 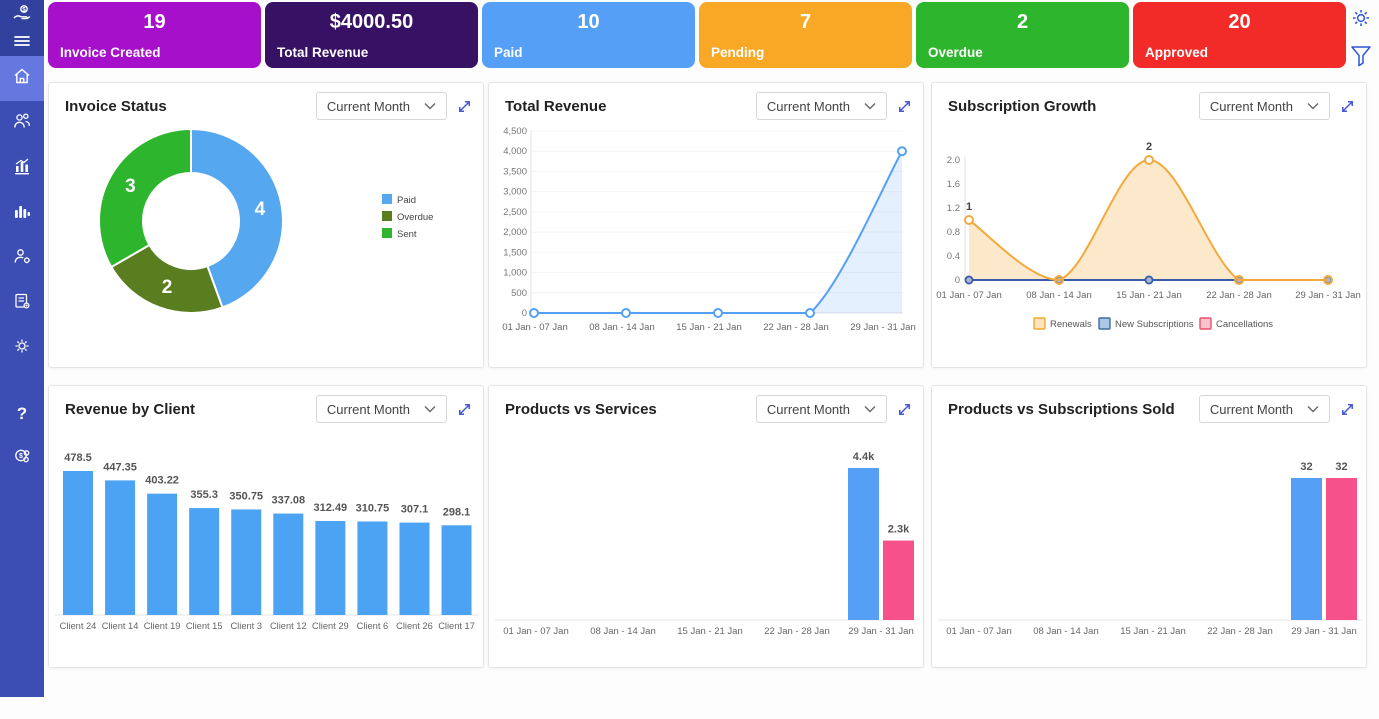 I want to click on svg-text: 3,500, so click(x=515, y=171).